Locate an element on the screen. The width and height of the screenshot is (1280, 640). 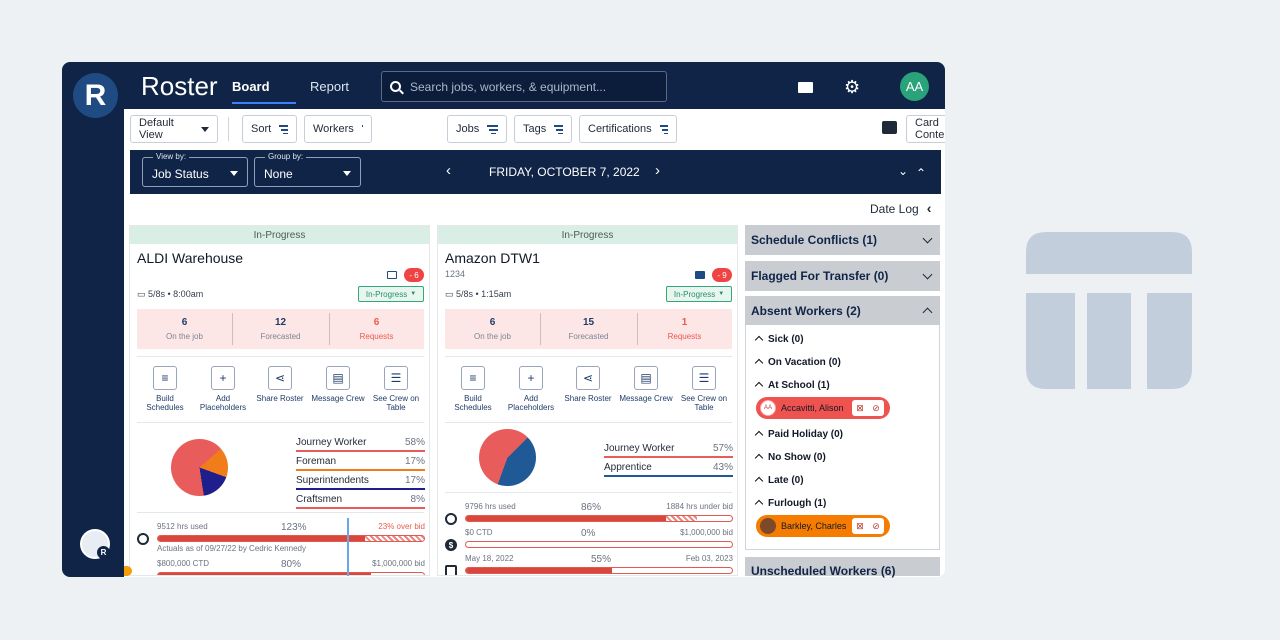
group-by-label: Group by: is located at coordinates (286, 156).